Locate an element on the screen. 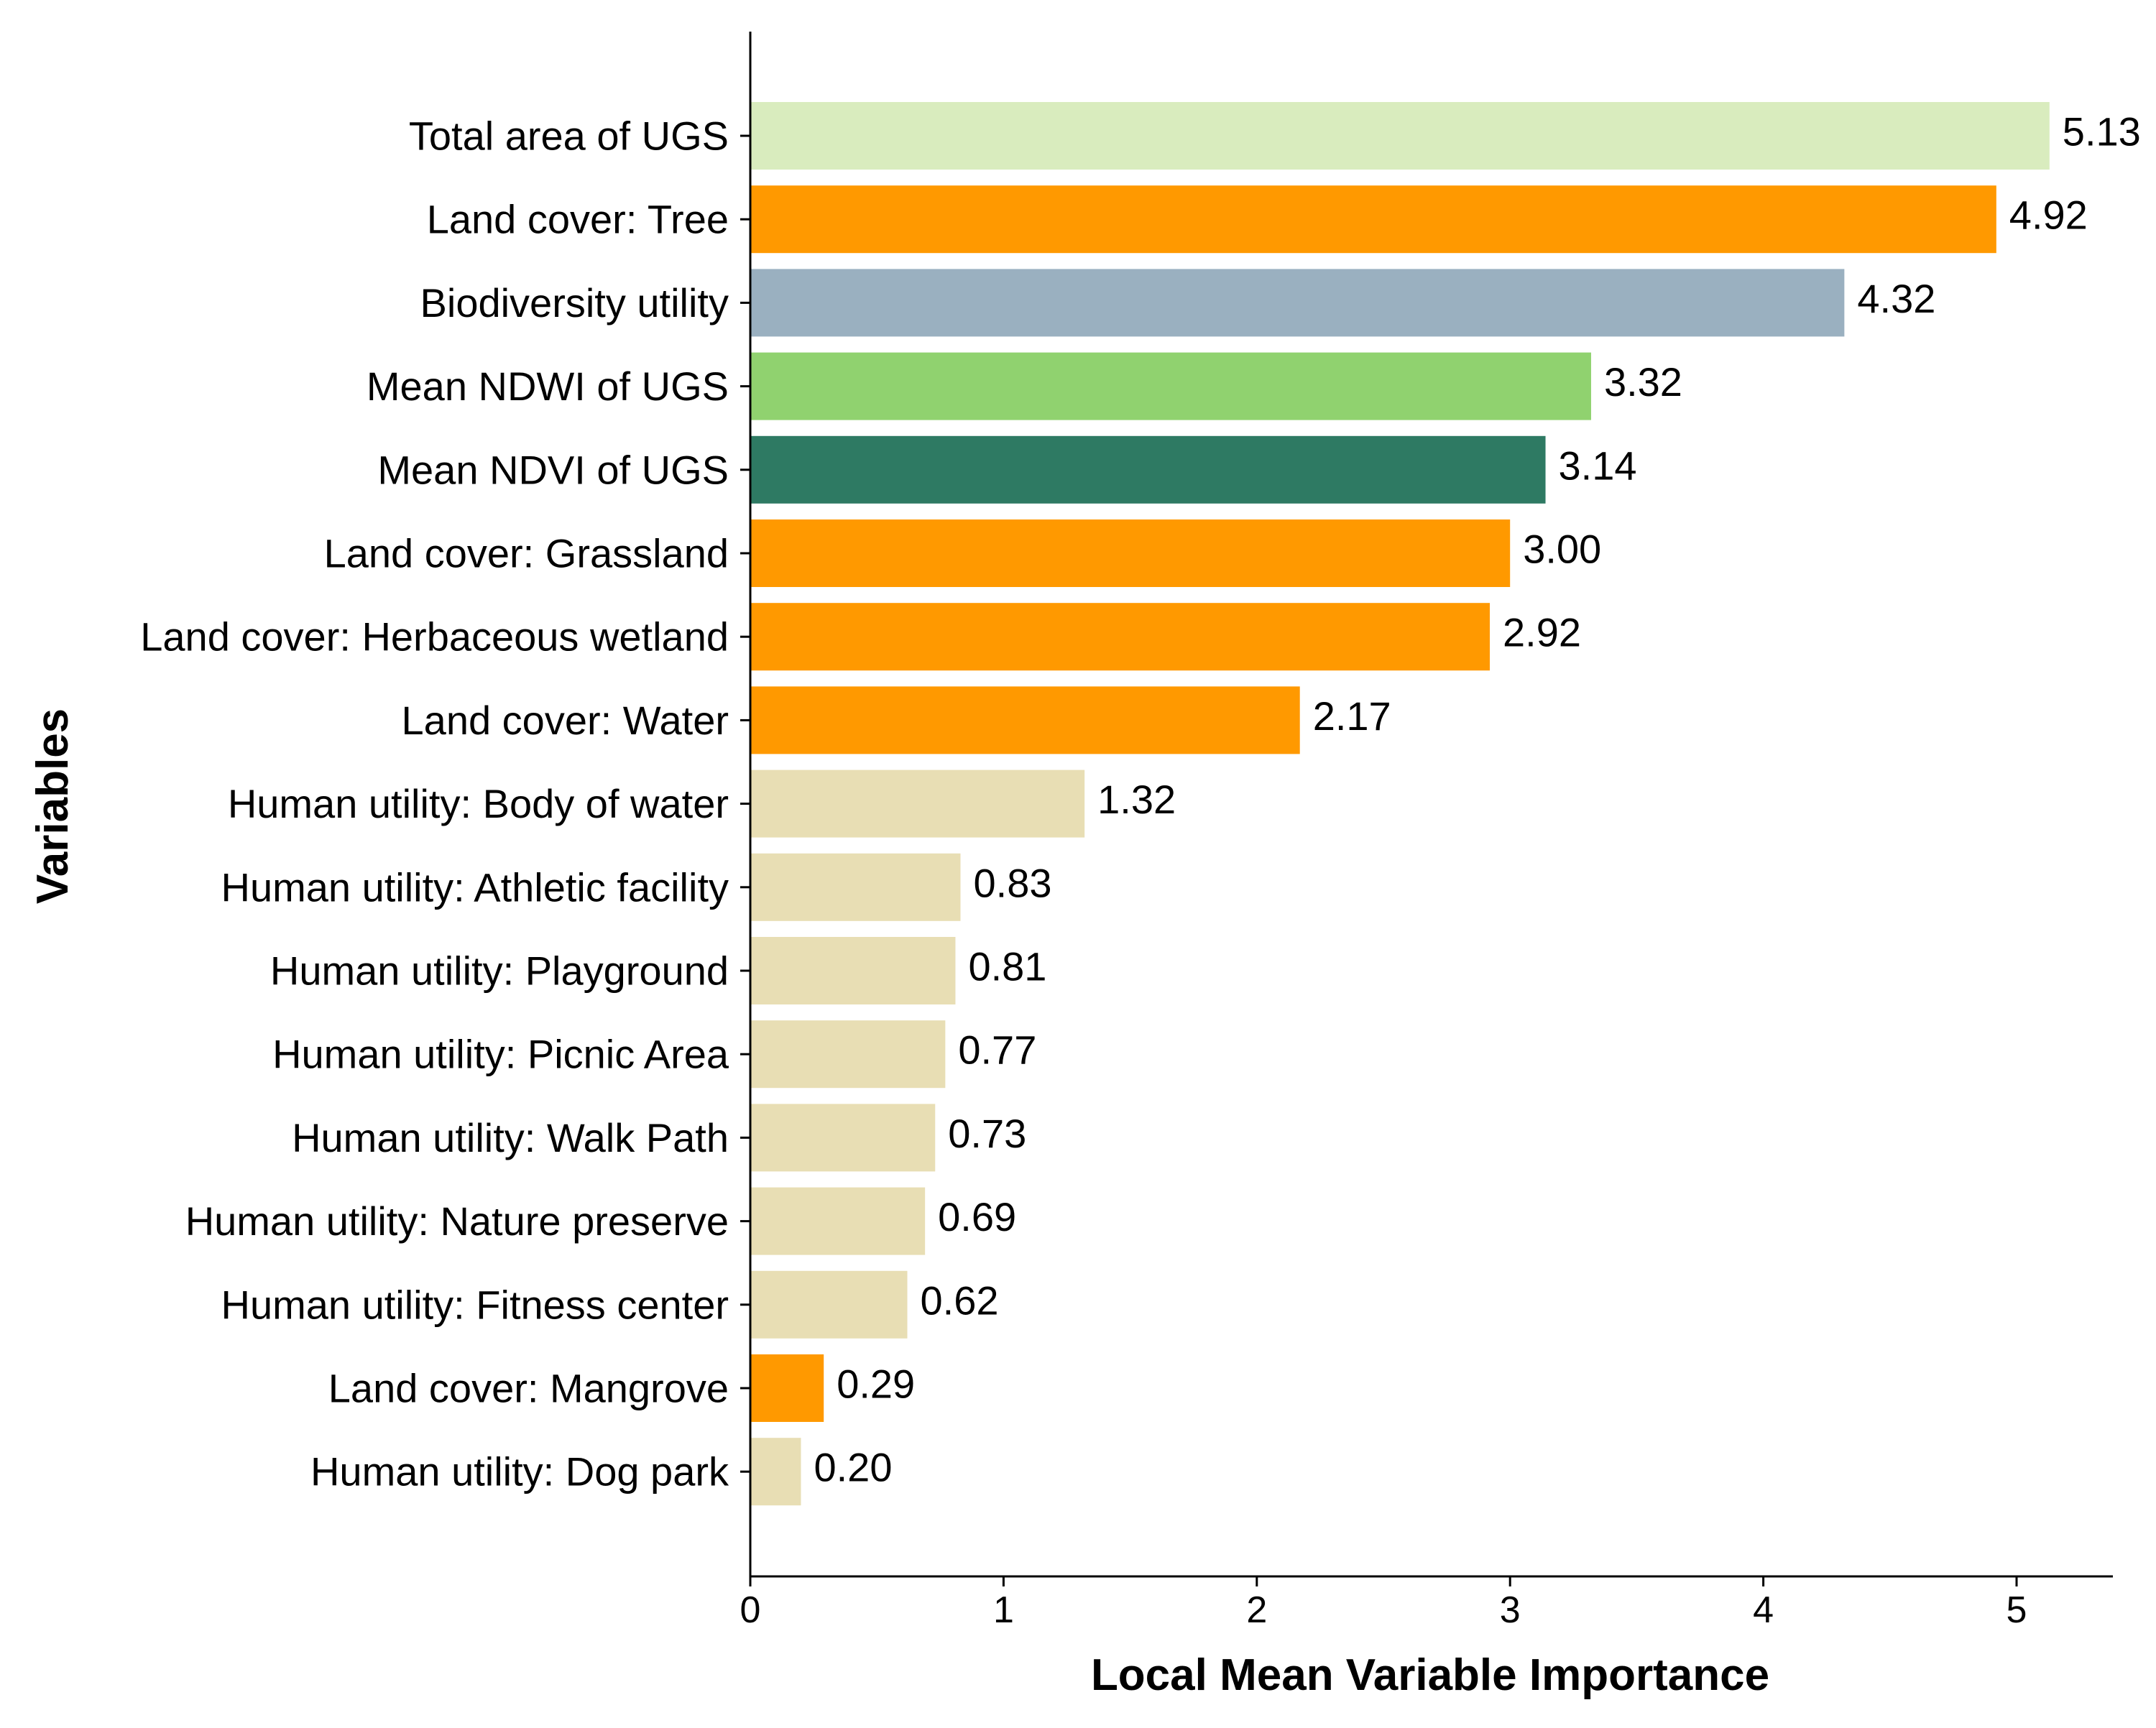 This screenshot has height=1728, width=2156. x-tick-label: 0 is located at coordinates (751, 1610).